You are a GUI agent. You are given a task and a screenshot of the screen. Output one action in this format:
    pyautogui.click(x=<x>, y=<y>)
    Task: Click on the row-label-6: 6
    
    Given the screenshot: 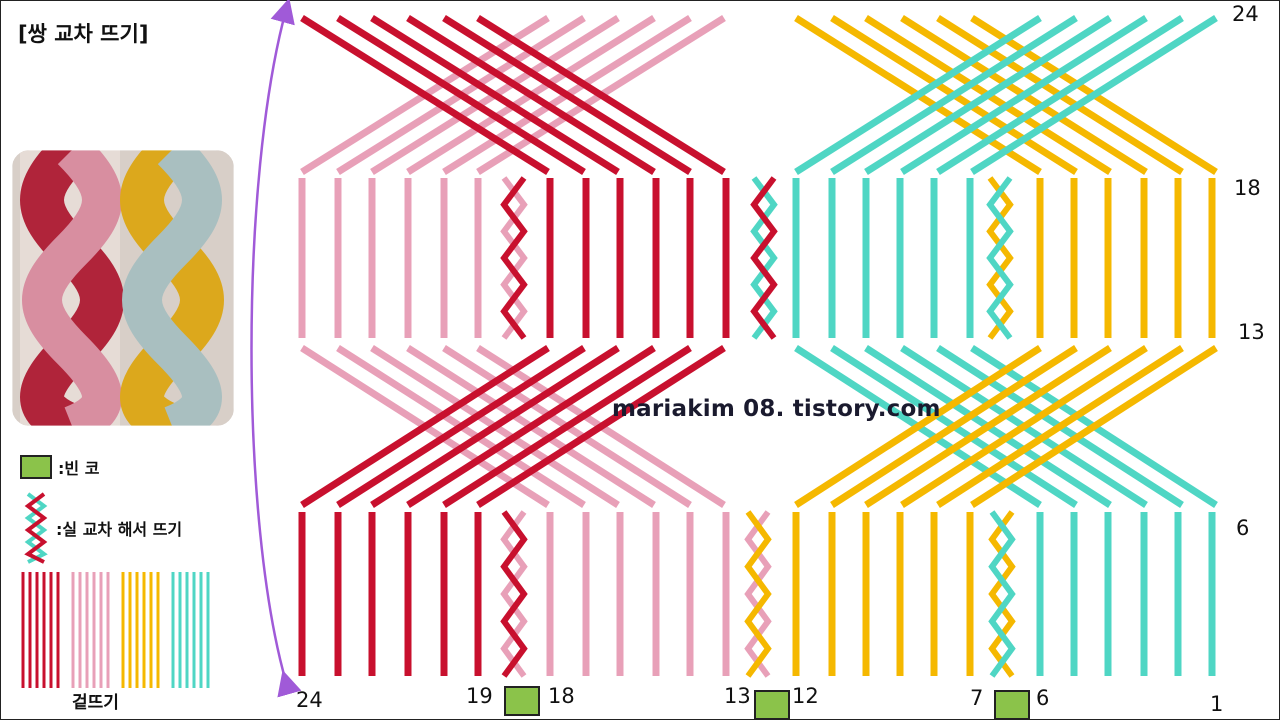 What is the action you would take?
    pyautogui.click(x=1243, y=528)
    